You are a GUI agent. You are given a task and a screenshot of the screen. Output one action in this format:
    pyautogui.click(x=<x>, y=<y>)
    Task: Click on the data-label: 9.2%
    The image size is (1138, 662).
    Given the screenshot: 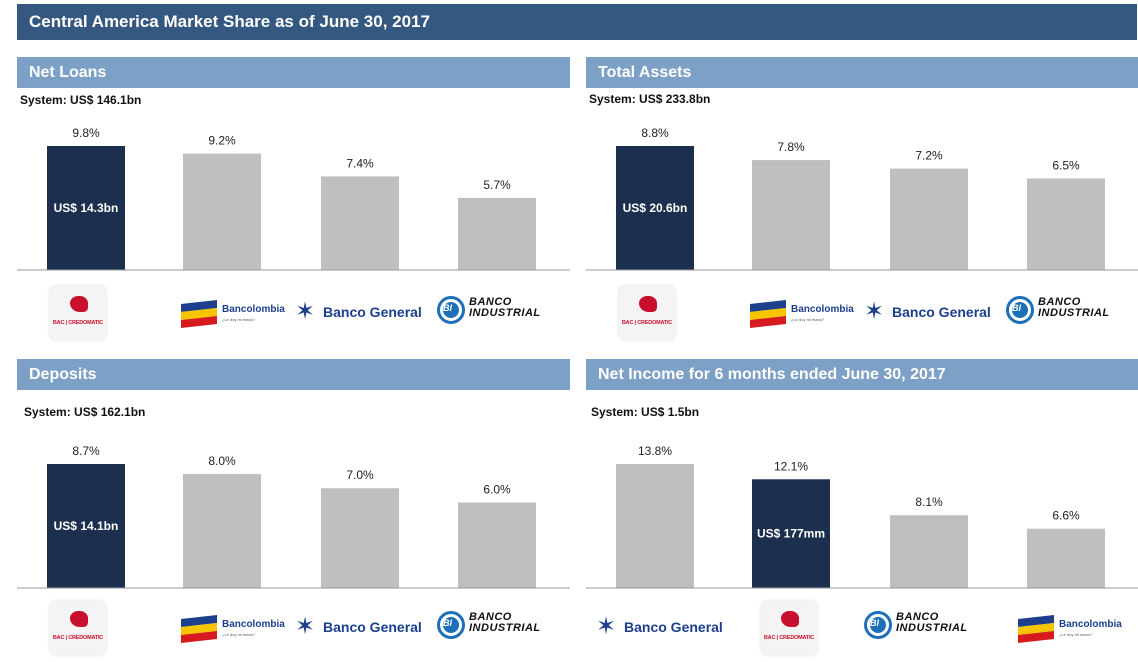 What is the action you would take?
    pyautogui.click(x=222, y=141)
    